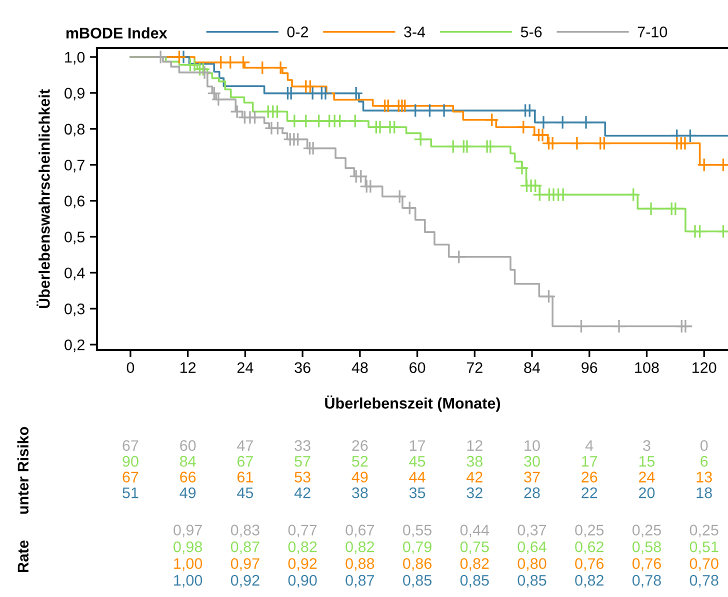  I want to click on y-axis-title: Überlebenswahrscheinlichkeit, so click(43, 198).